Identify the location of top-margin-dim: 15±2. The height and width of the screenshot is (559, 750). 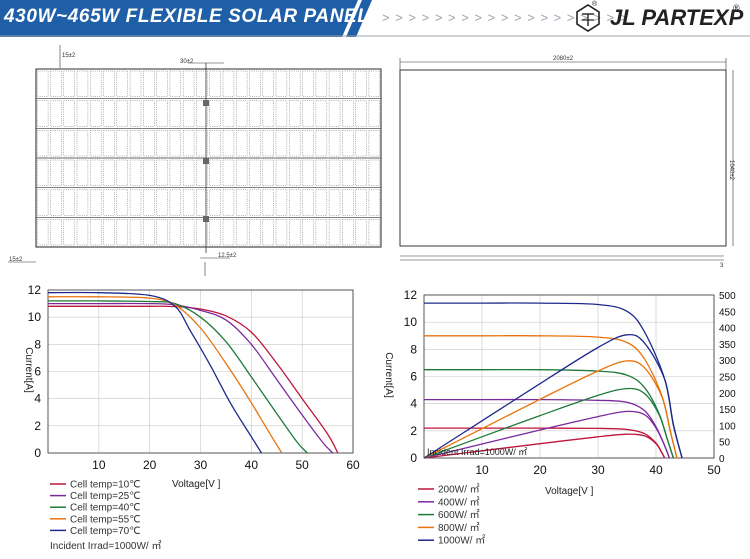
(69, 56).